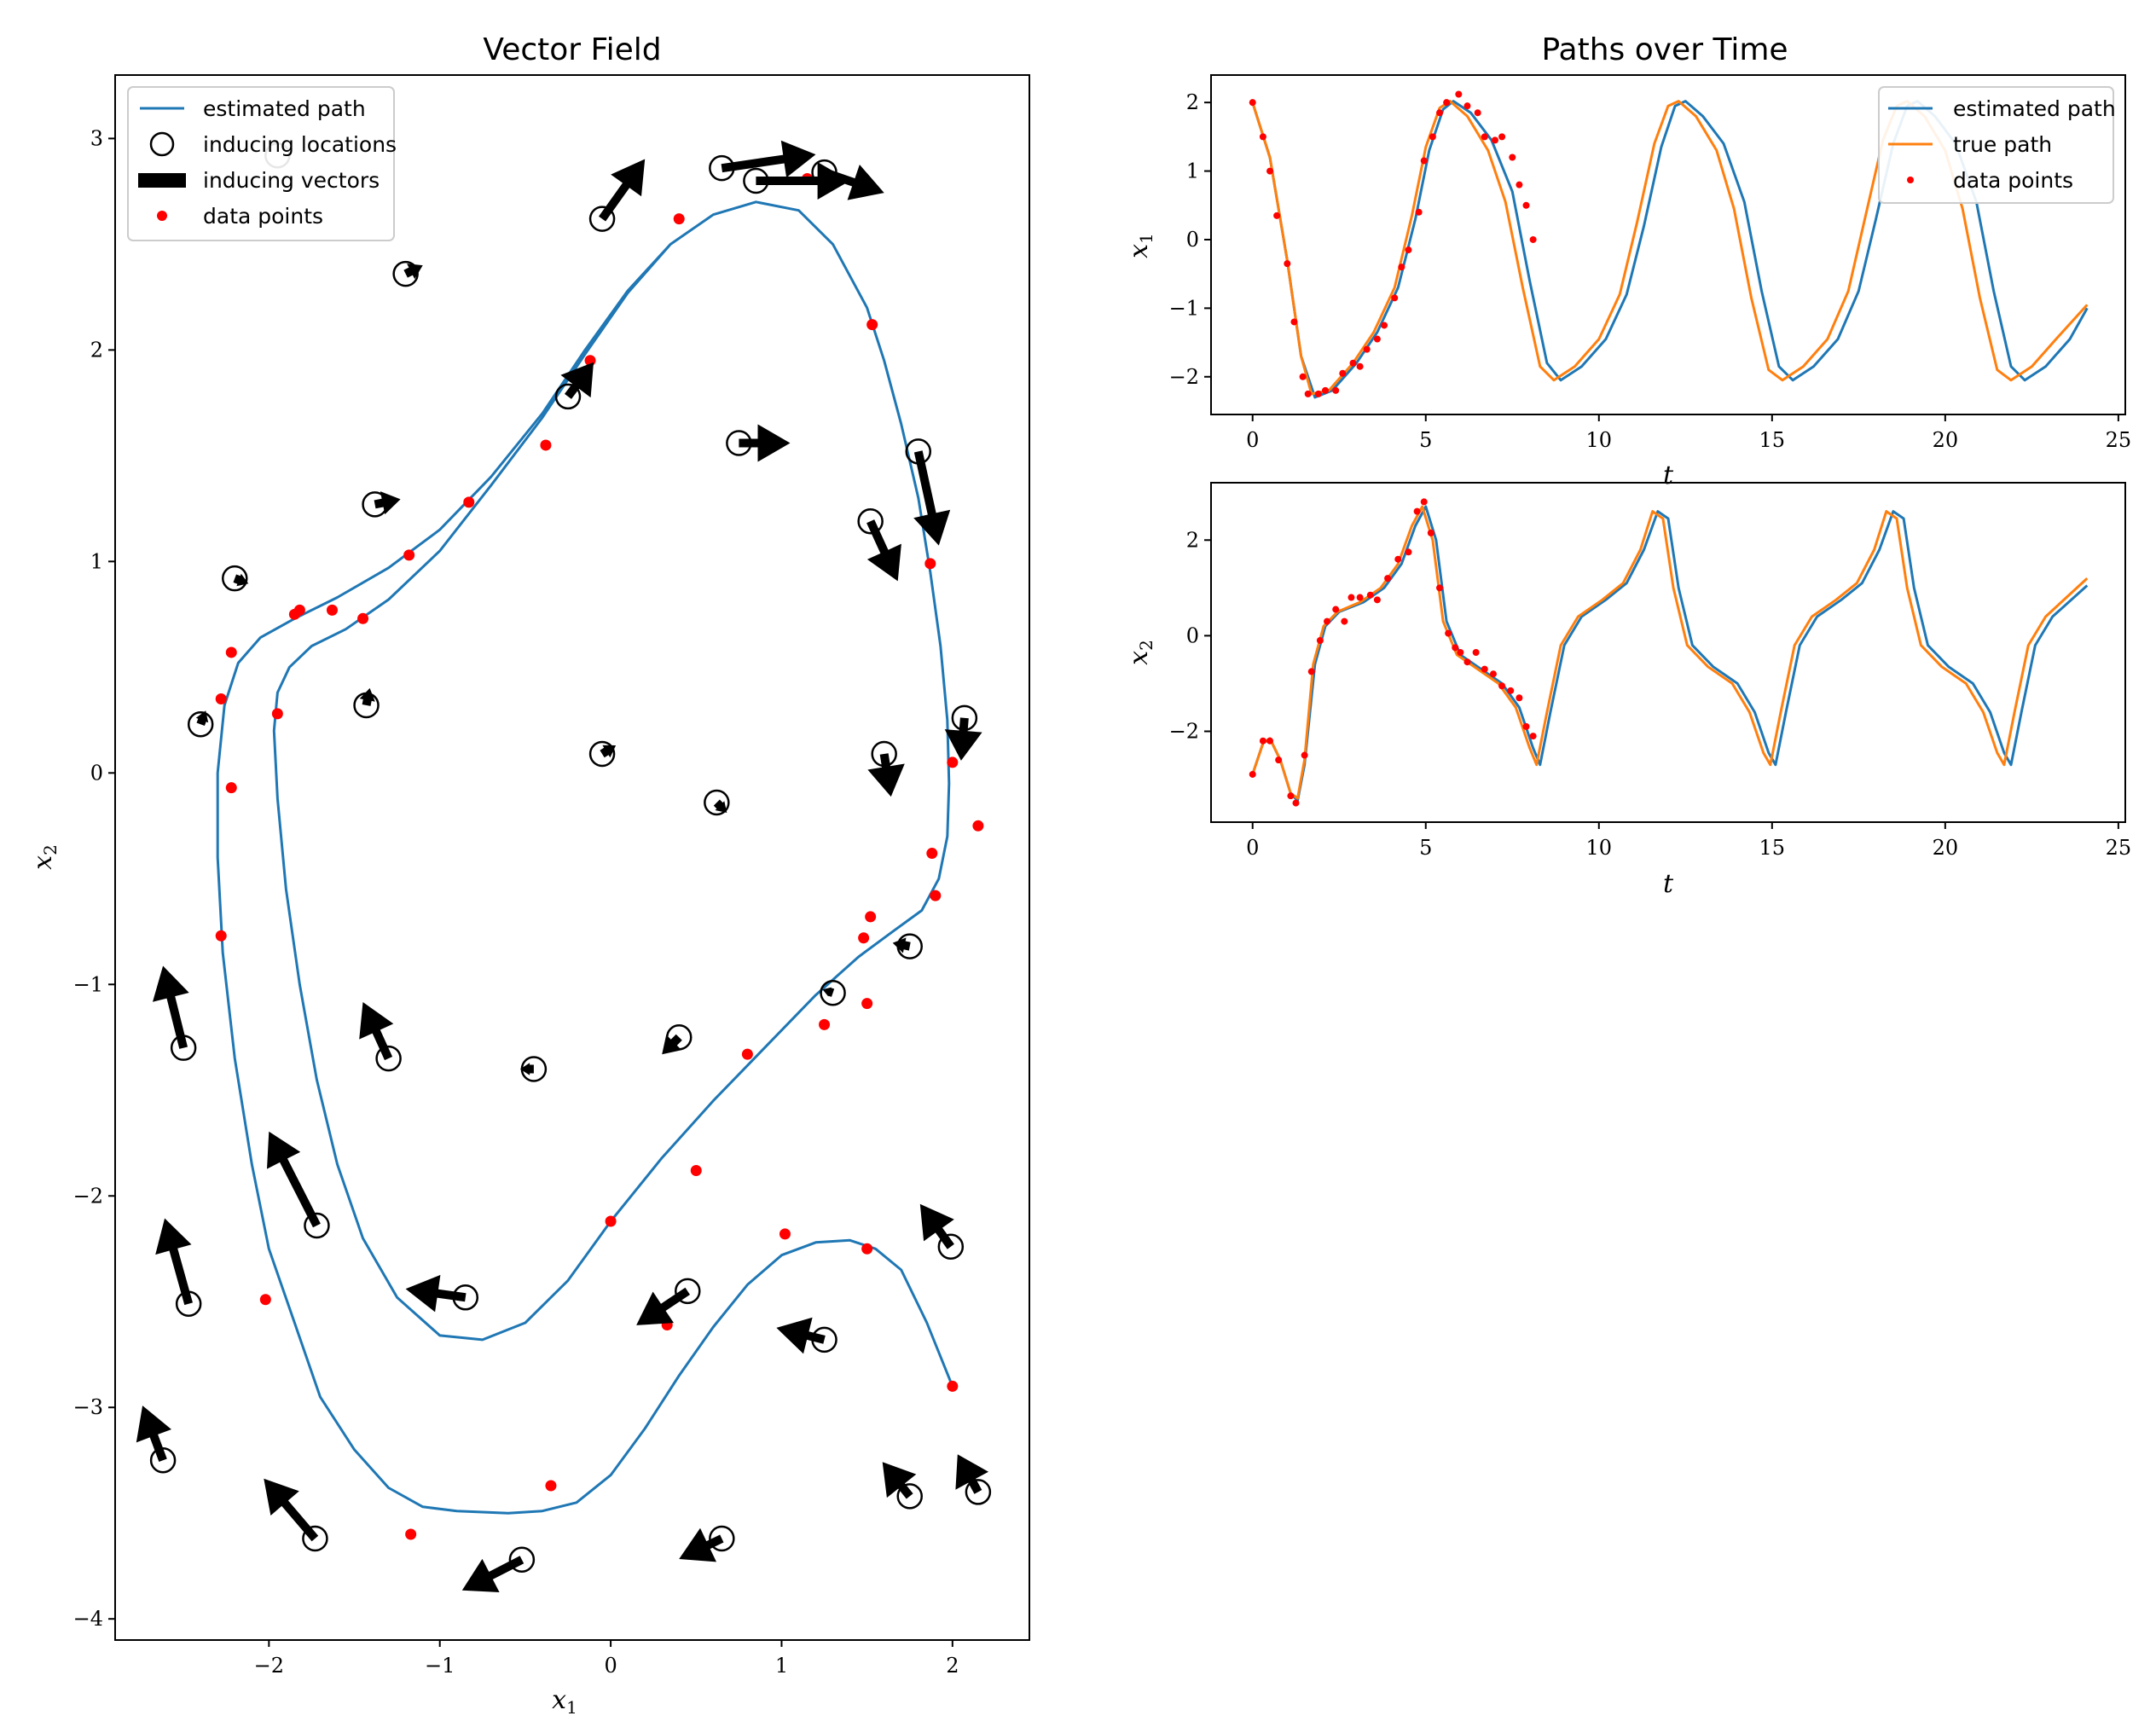 This screenshot has height=1733, width=2156. I want to click on path-x2-panel: 0 5 10 15 20 25 −2 0 2 t x2, so click(1627, 690).